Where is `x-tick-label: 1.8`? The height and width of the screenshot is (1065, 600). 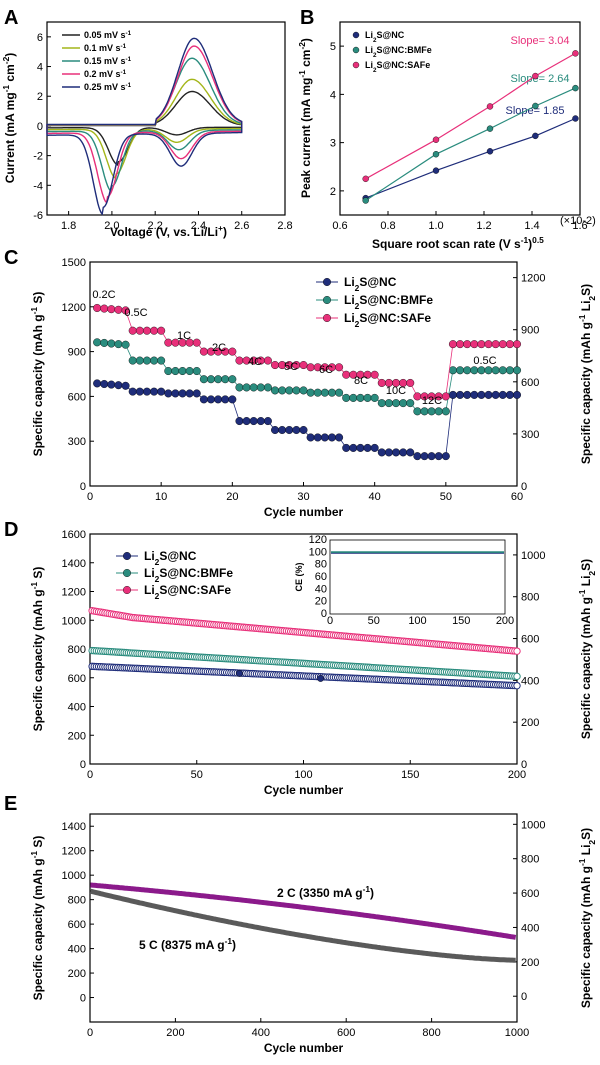 x-tick-label: 1.8 is located at coordinates (68, 226).